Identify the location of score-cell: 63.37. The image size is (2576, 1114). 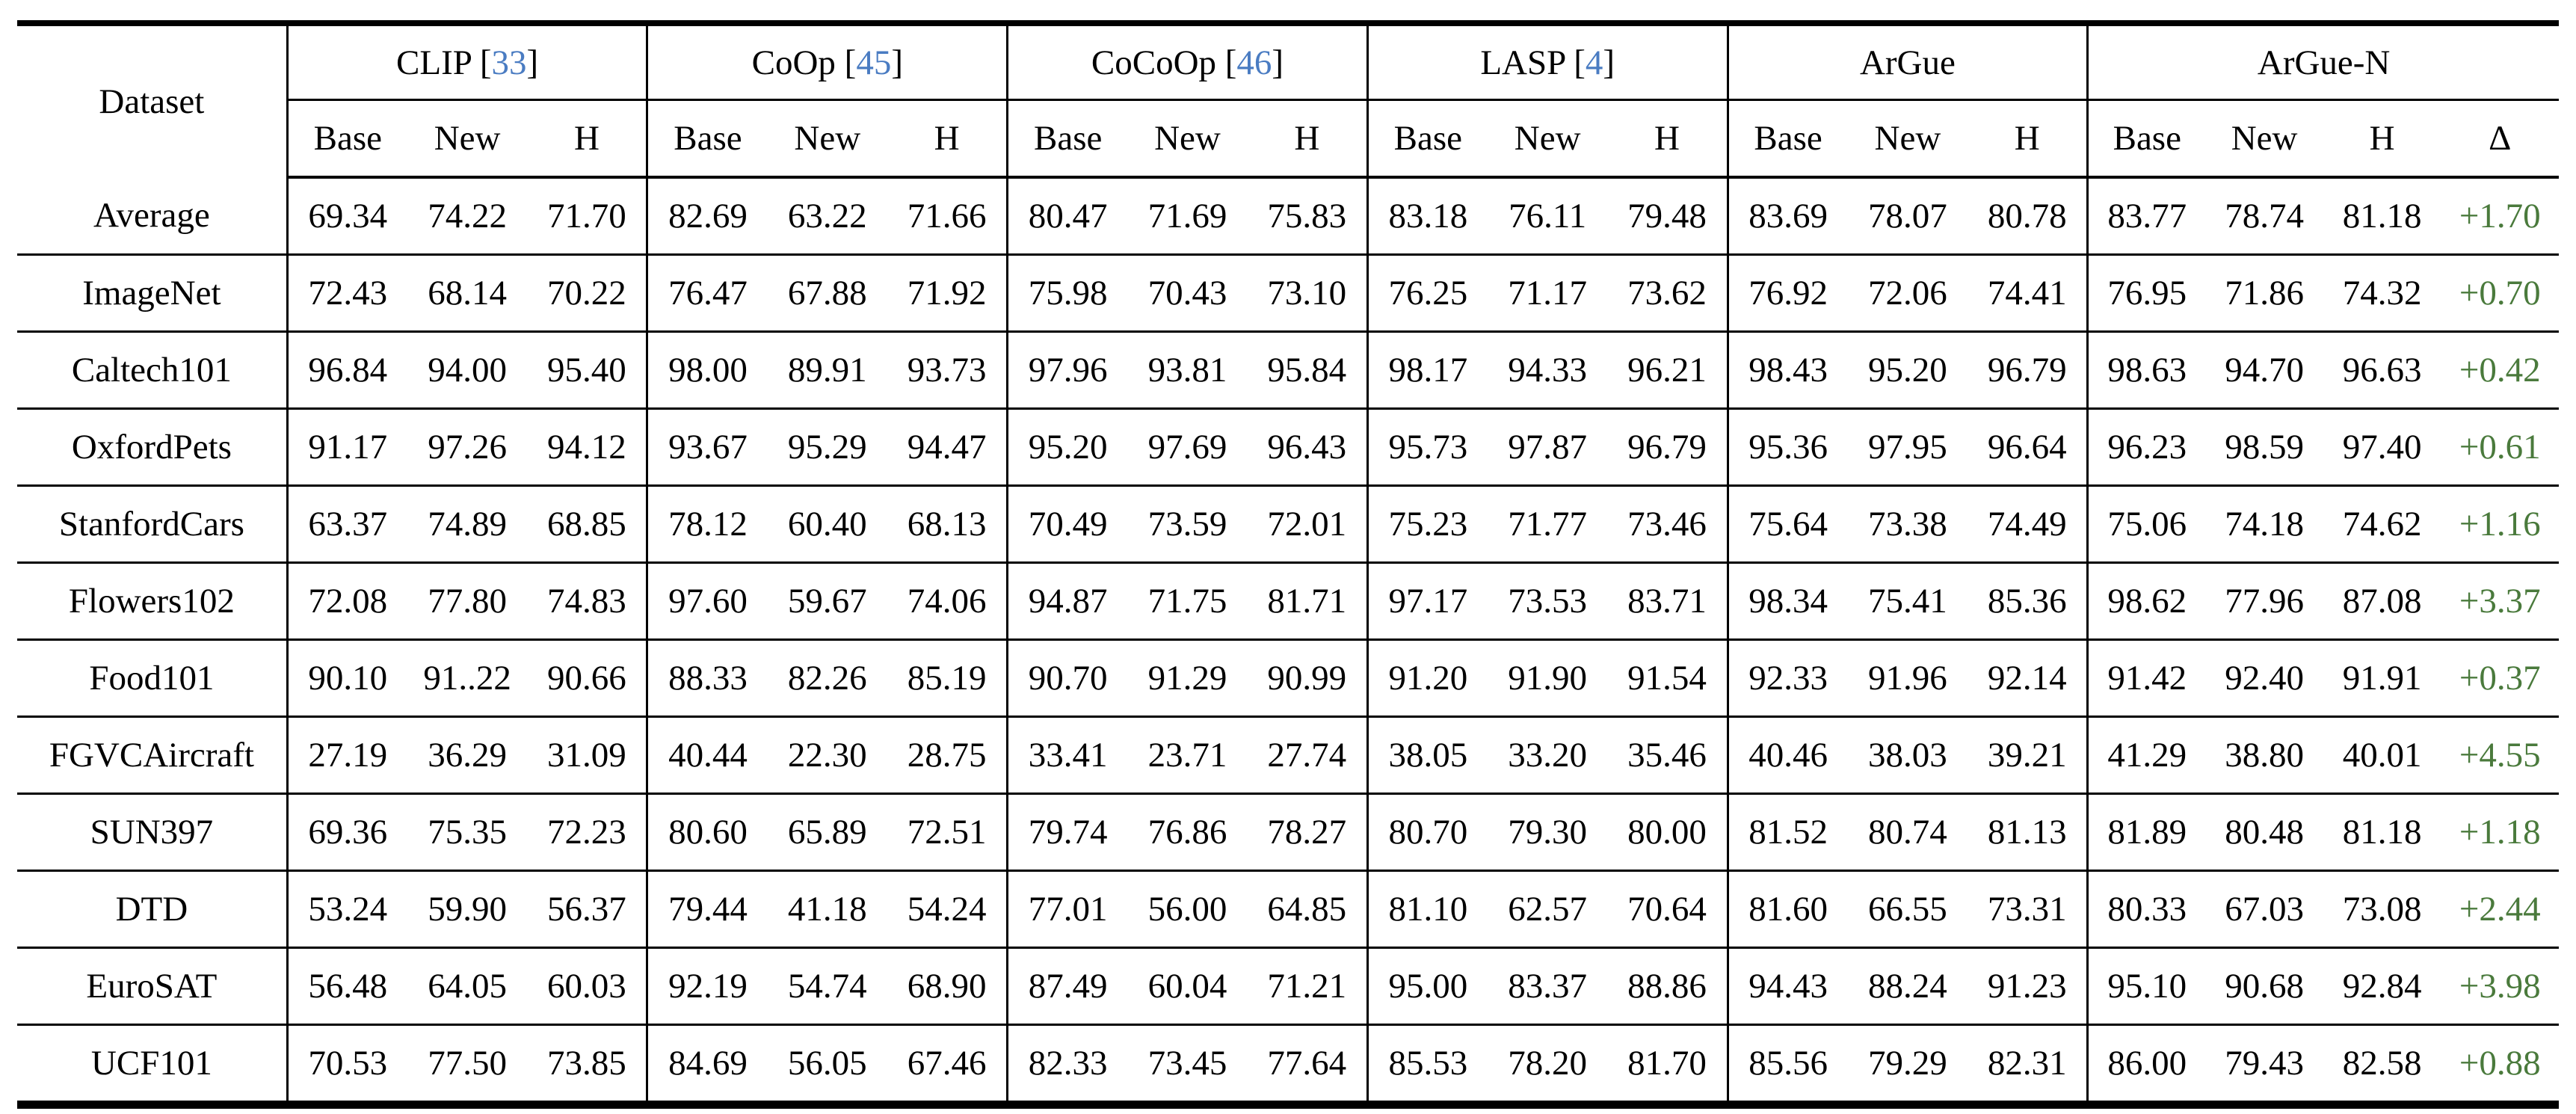
(346, 523).